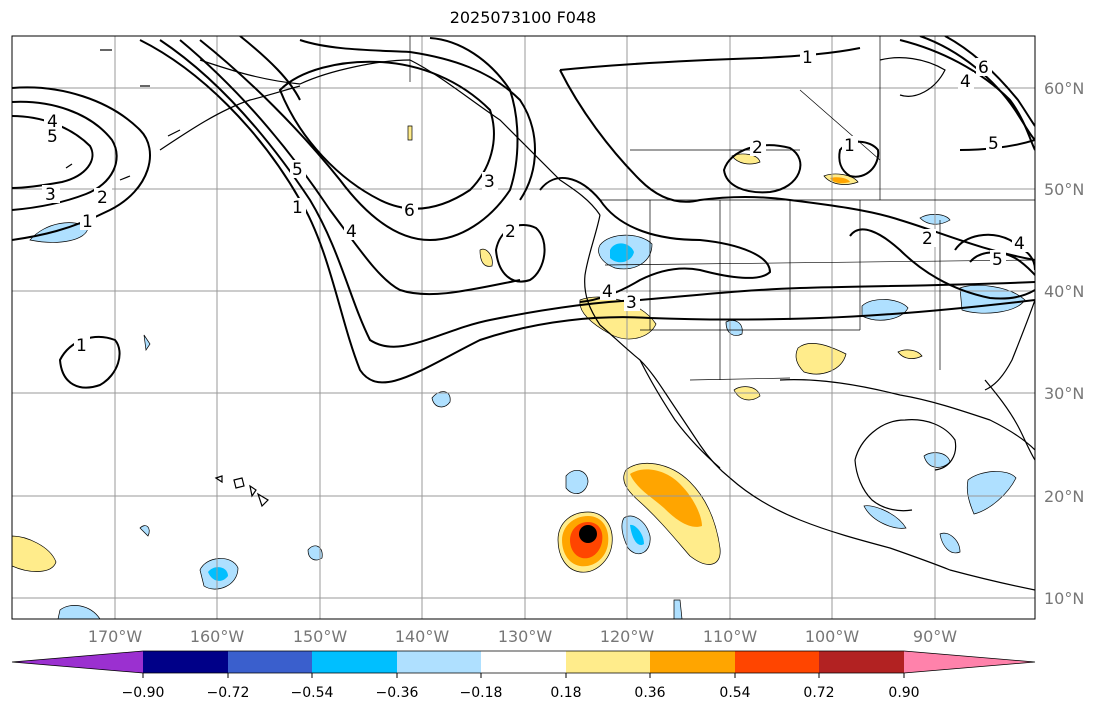 The height and width of the screenshot is (712, 1105). I want to click on colorbar-tick-label: −0.18, so click(481, 693).